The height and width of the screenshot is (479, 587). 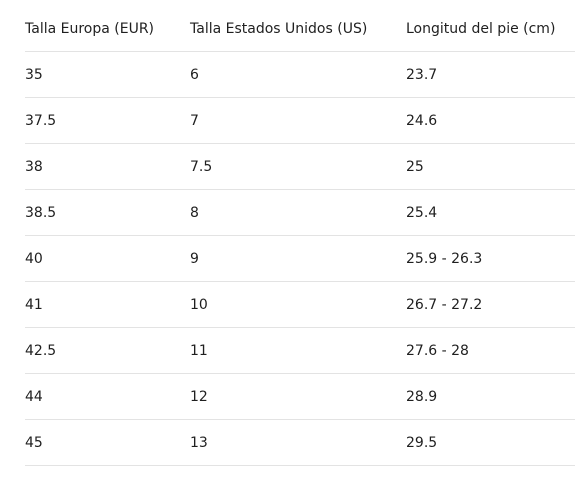 What do you see at coordinates (199, 396) in the screenshot?
I see `table-cell: 12` at bounding box center [199, 396].